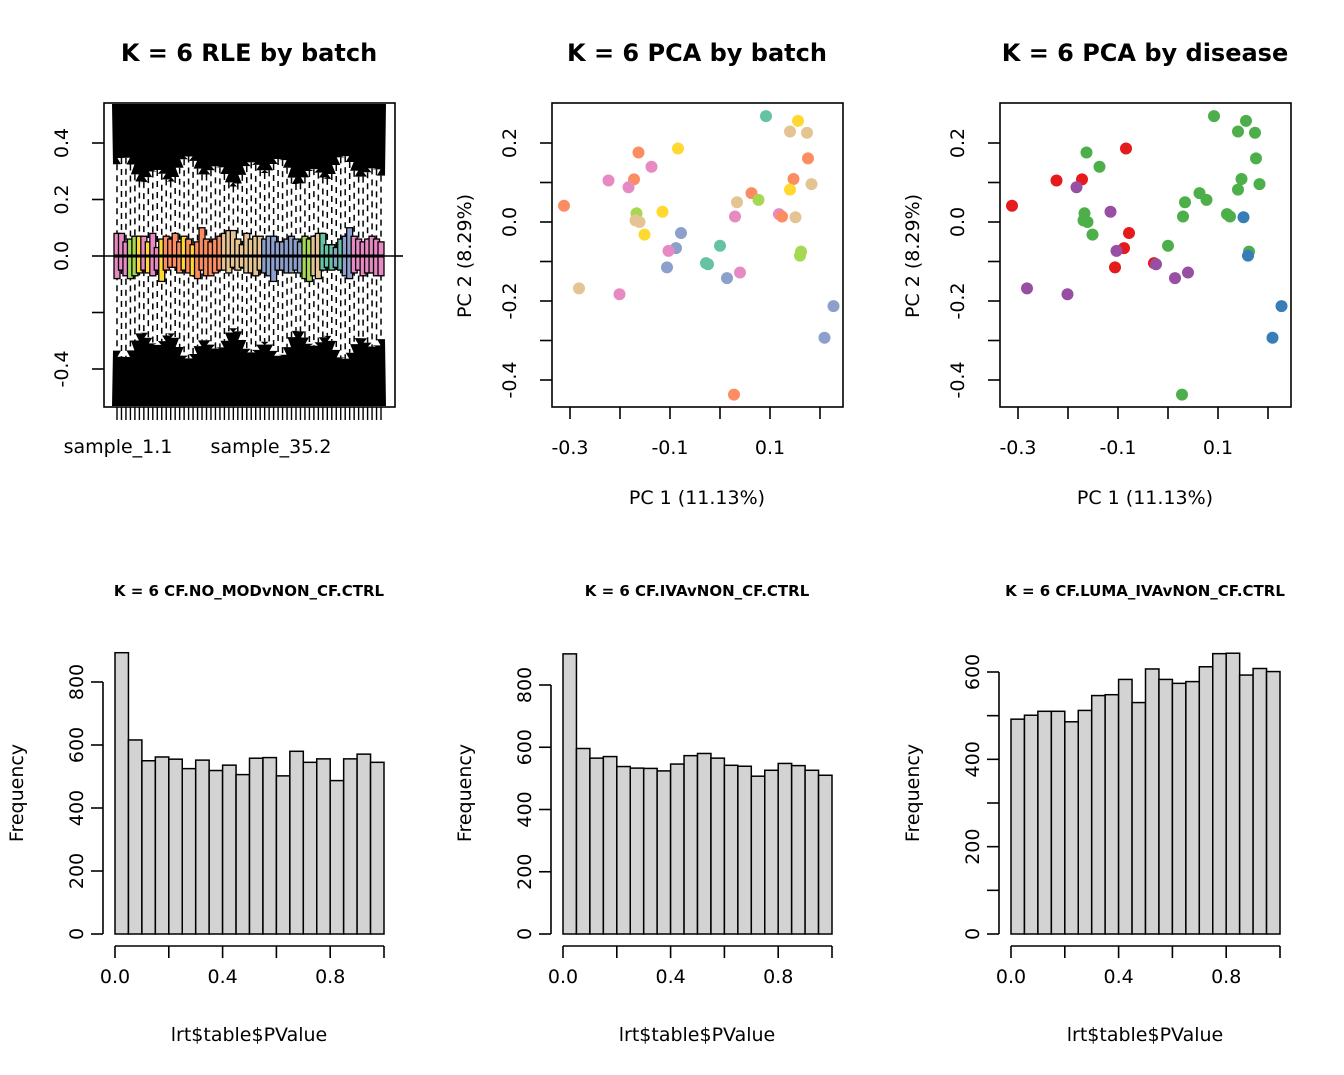  What do you see at coordinates (525, 872) in the screenshot?
I see `hist2-y-tick-label: 200` at bounding box center [525, 872].